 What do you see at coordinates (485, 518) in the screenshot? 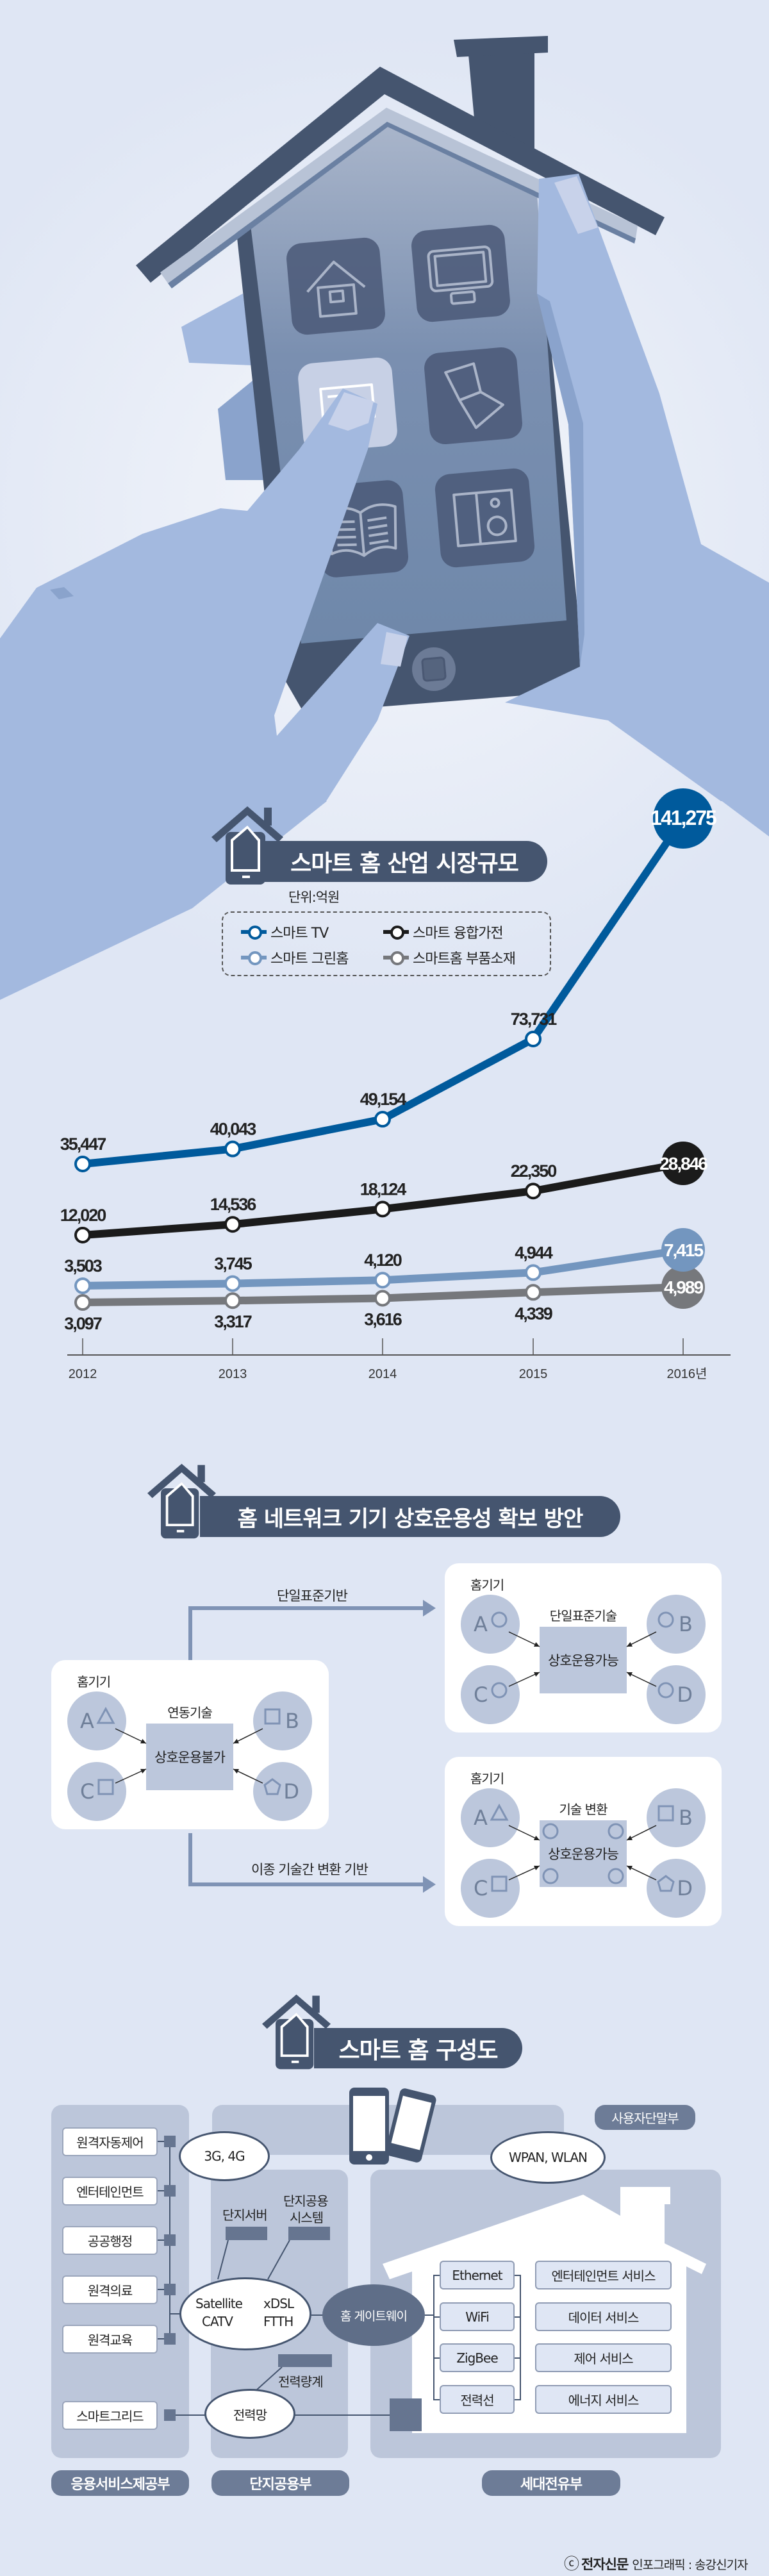
I see `speaker-icon` at bounding box center [485, 518].